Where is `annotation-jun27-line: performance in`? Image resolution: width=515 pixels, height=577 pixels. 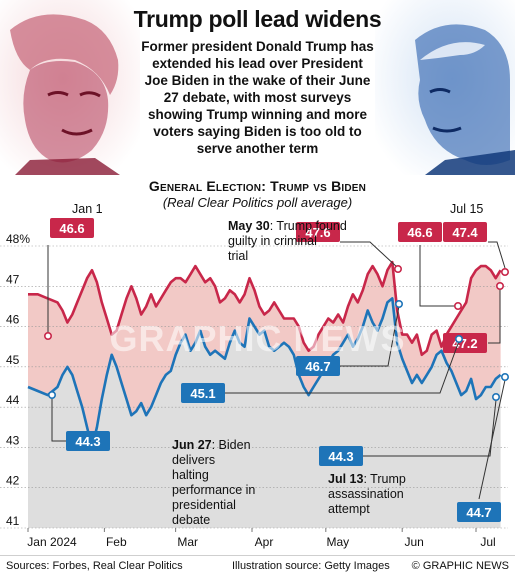 annotation-jun27-line: performance in is located at coordinates (213, 490).